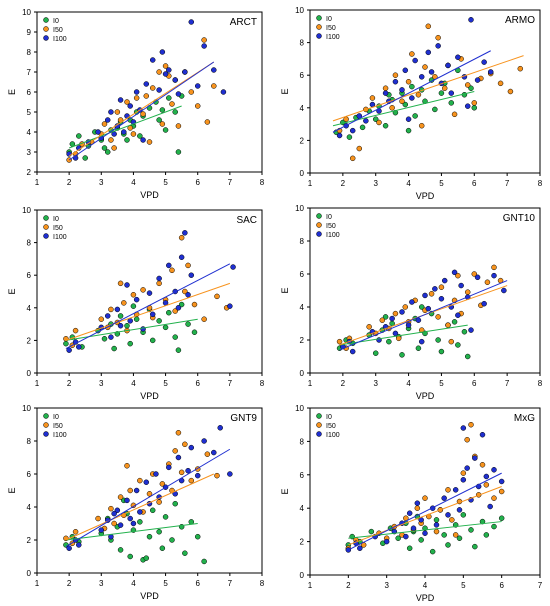 The width and height of the screenshot is (550, 606). Describe the element at coordinates (302, 241) in the screenshot. I see `y-tick-label: 8` at that location.